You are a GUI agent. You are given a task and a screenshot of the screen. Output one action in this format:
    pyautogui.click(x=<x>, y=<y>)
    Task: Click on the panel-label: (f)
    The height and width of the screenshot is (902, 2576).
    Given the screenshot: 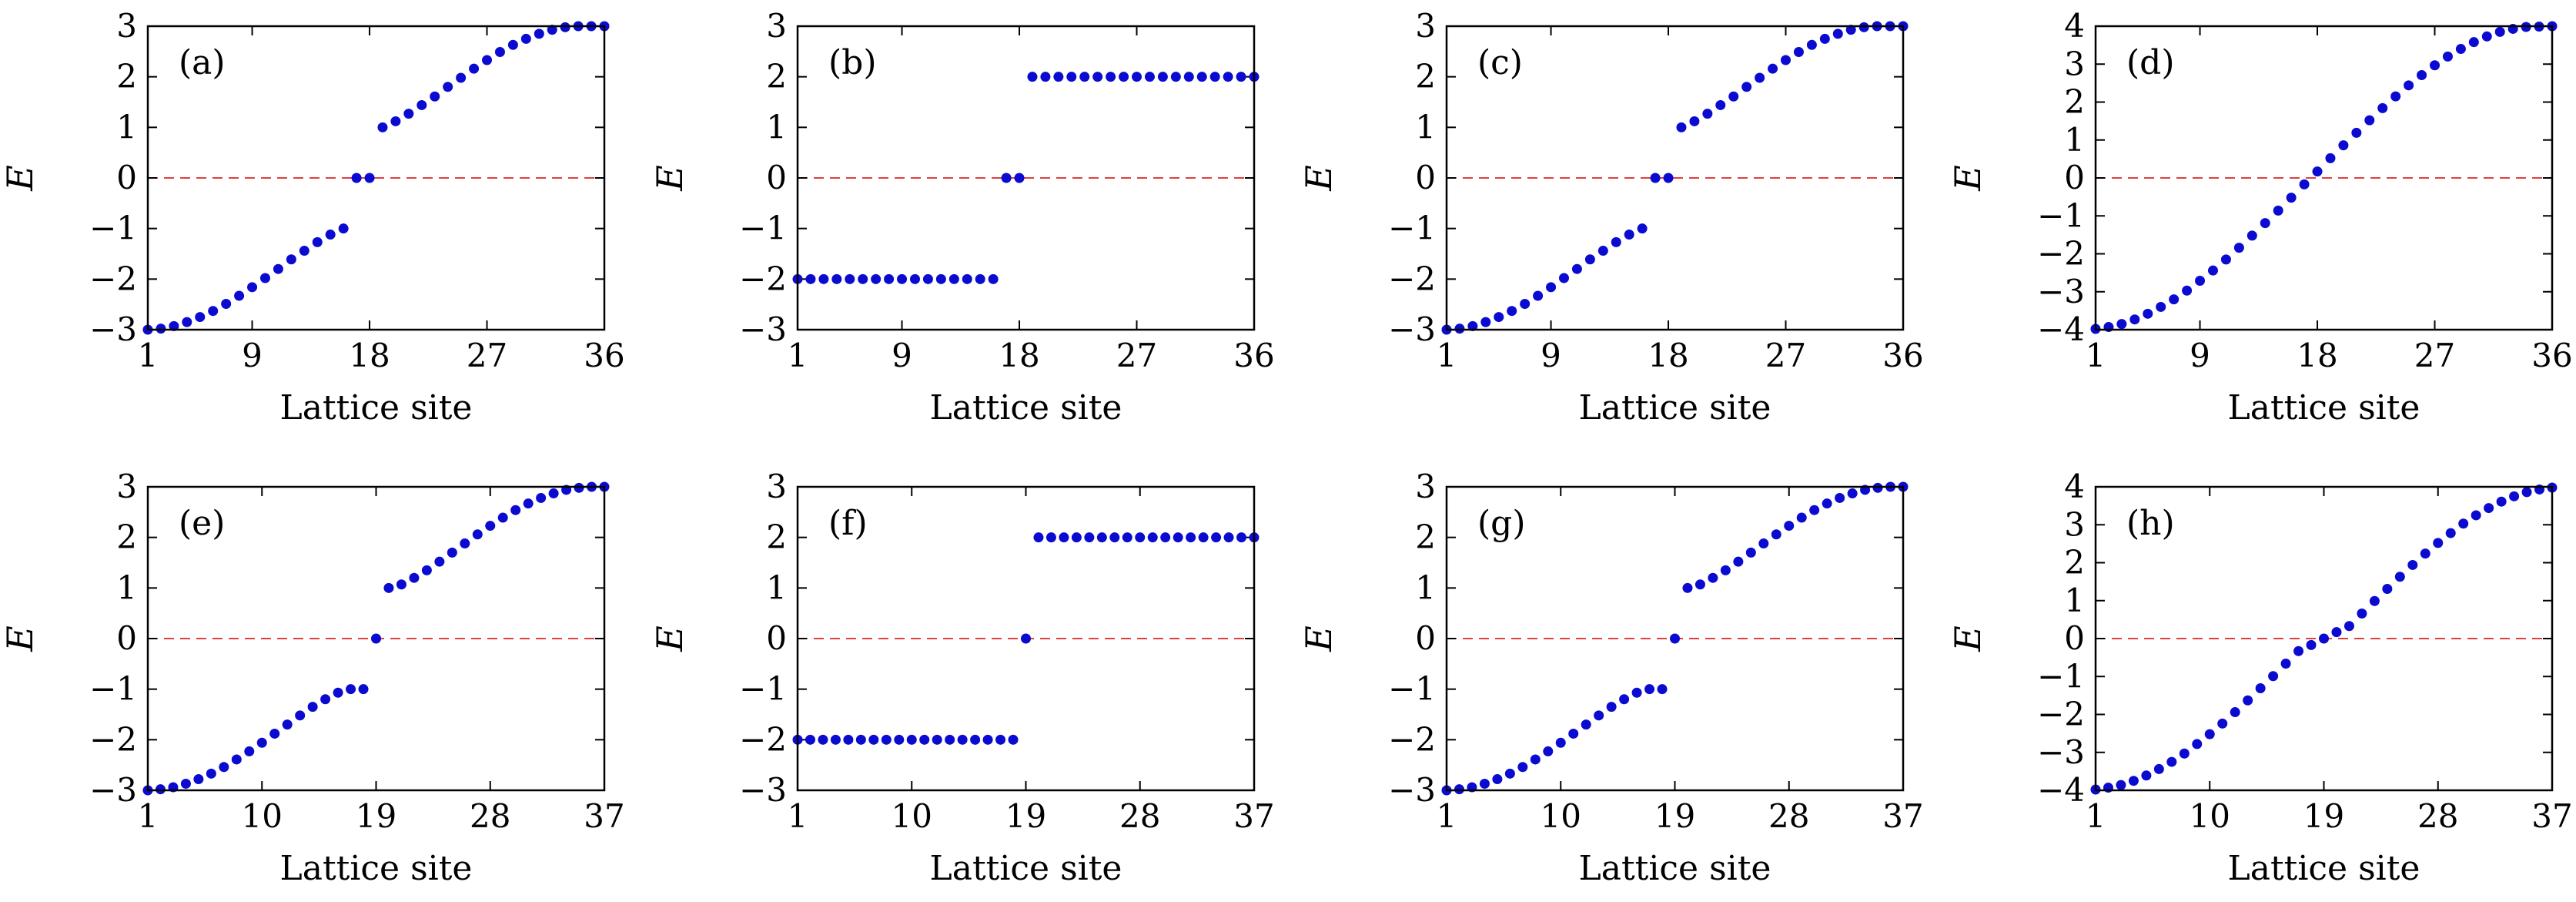 What is the action you would take?
    pyautogui.click(x=848, y=523)
    